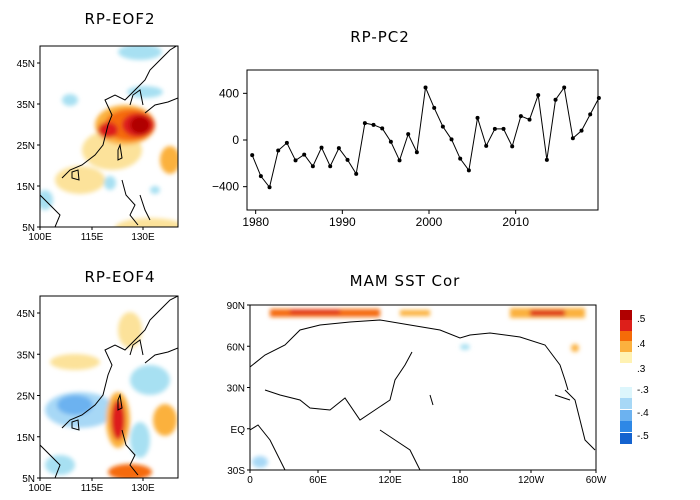  What do you see at coordinates (238, 430) in the screenshot?
I see `sst-lat-tick: EQ` at bounding box center [238, 430].